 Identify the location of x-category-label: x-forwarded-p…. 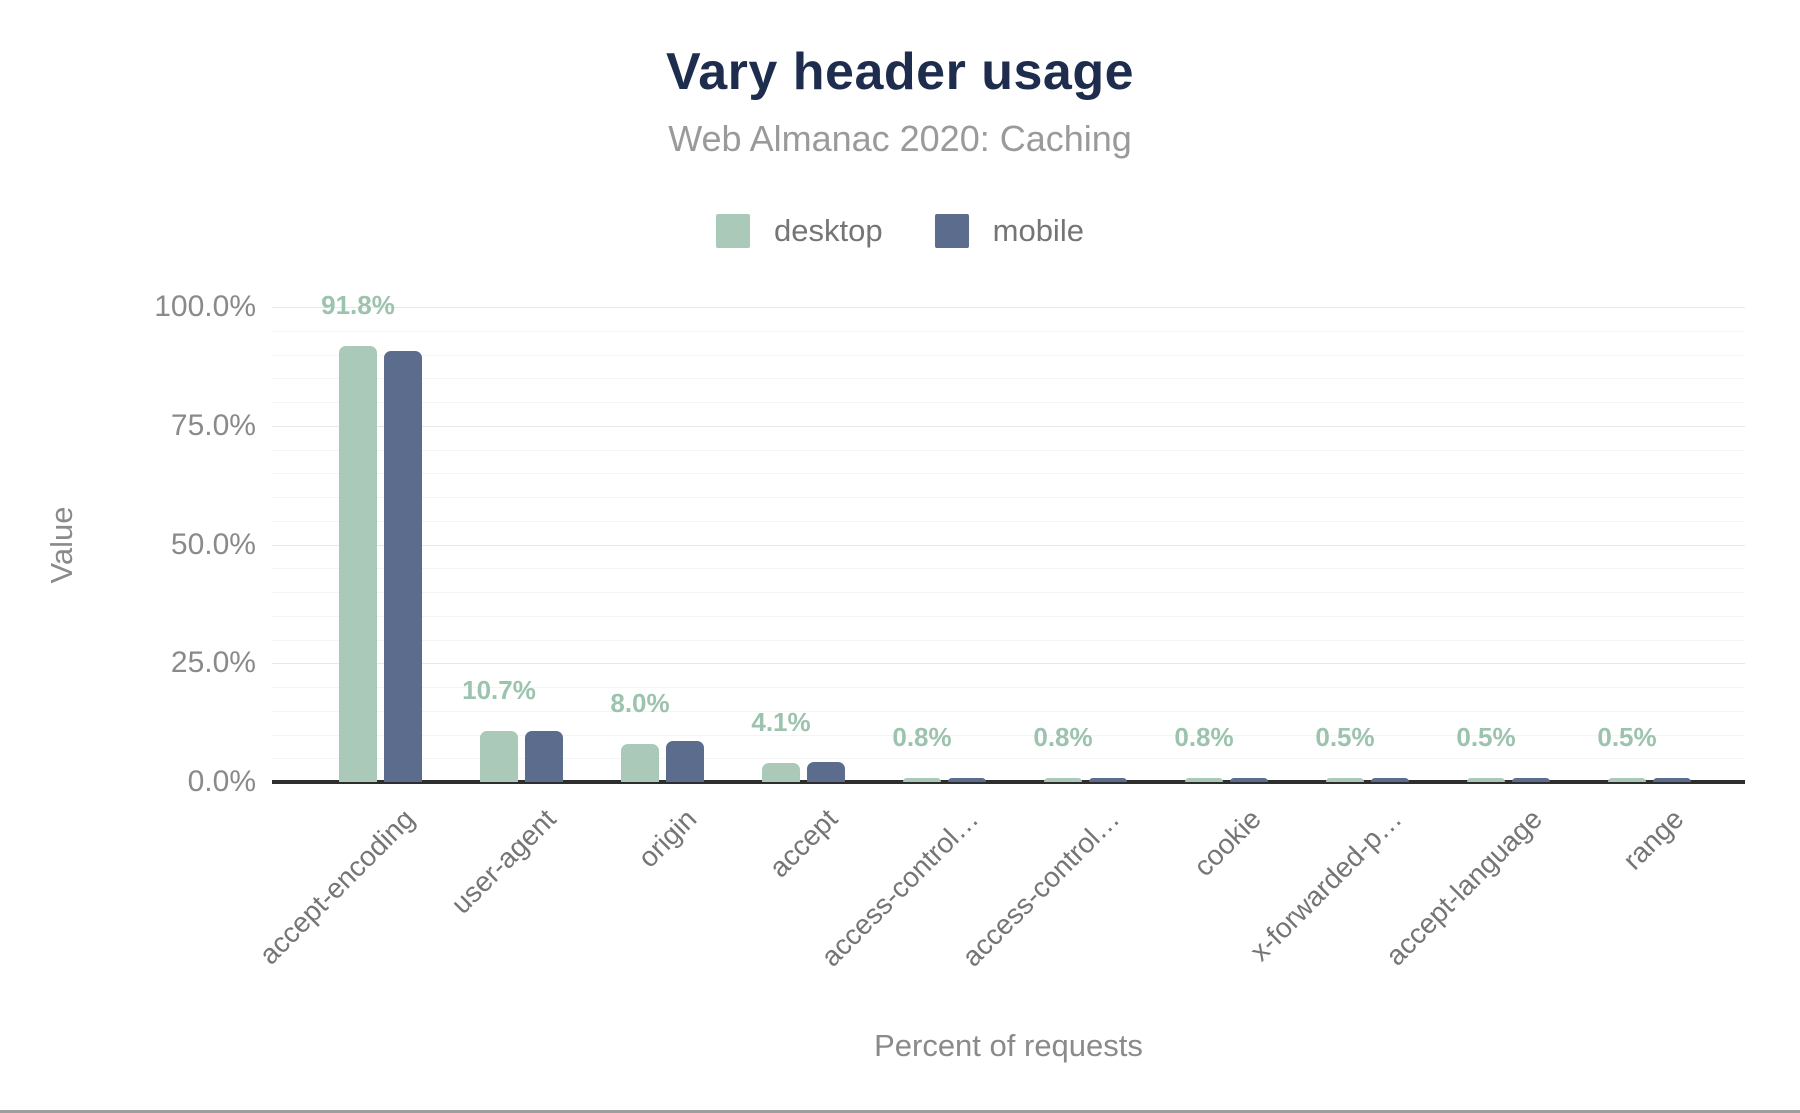
(1325, 885).